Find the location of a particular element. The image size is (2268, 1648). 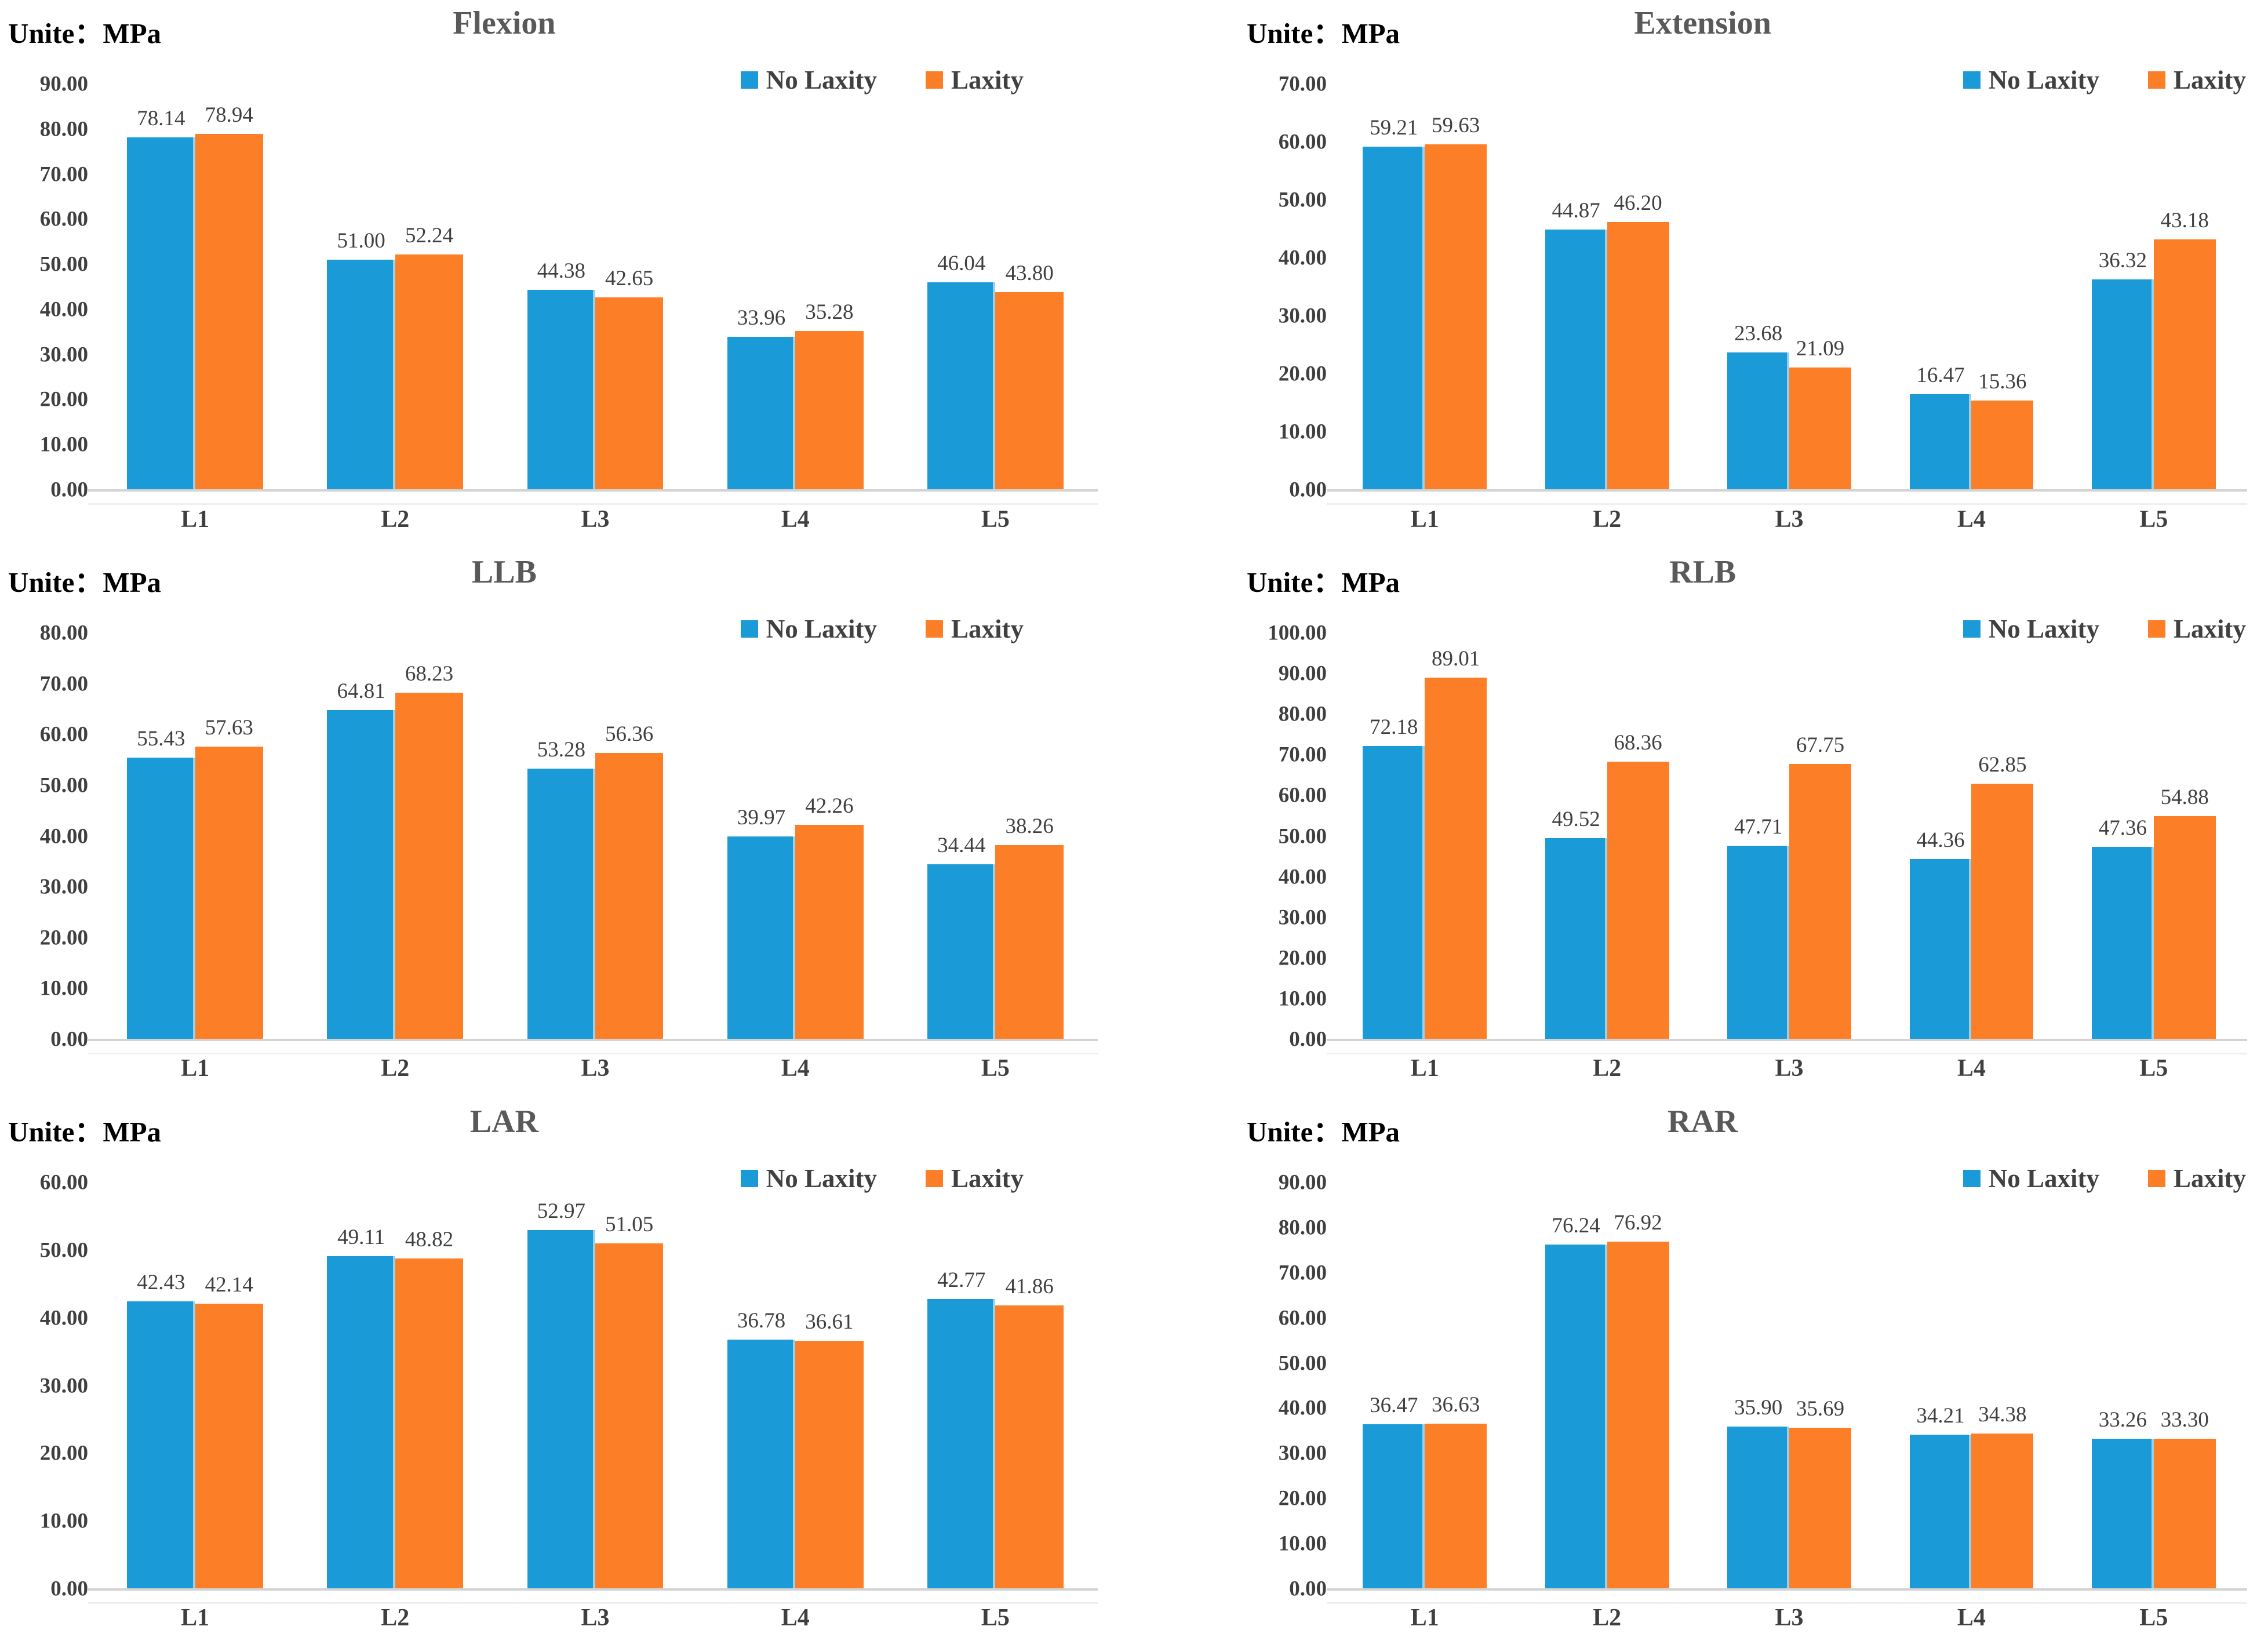

bar-value-label: 54.88 is located at coordinates (2184, 797).